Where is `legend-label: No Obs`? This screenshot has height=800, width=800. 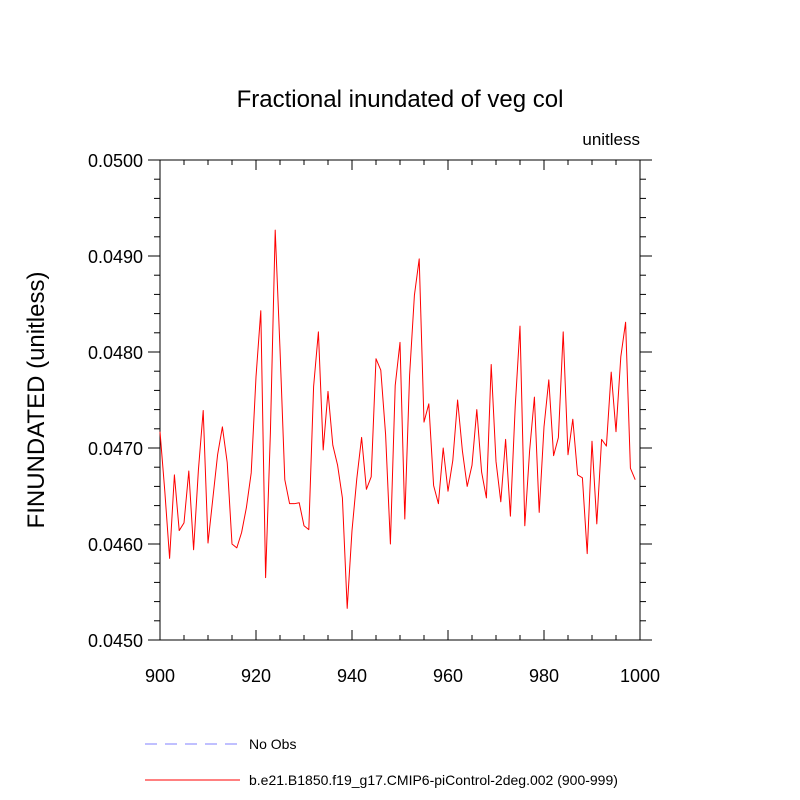
legend-label: No Obs is located at coordinates (272, 744).